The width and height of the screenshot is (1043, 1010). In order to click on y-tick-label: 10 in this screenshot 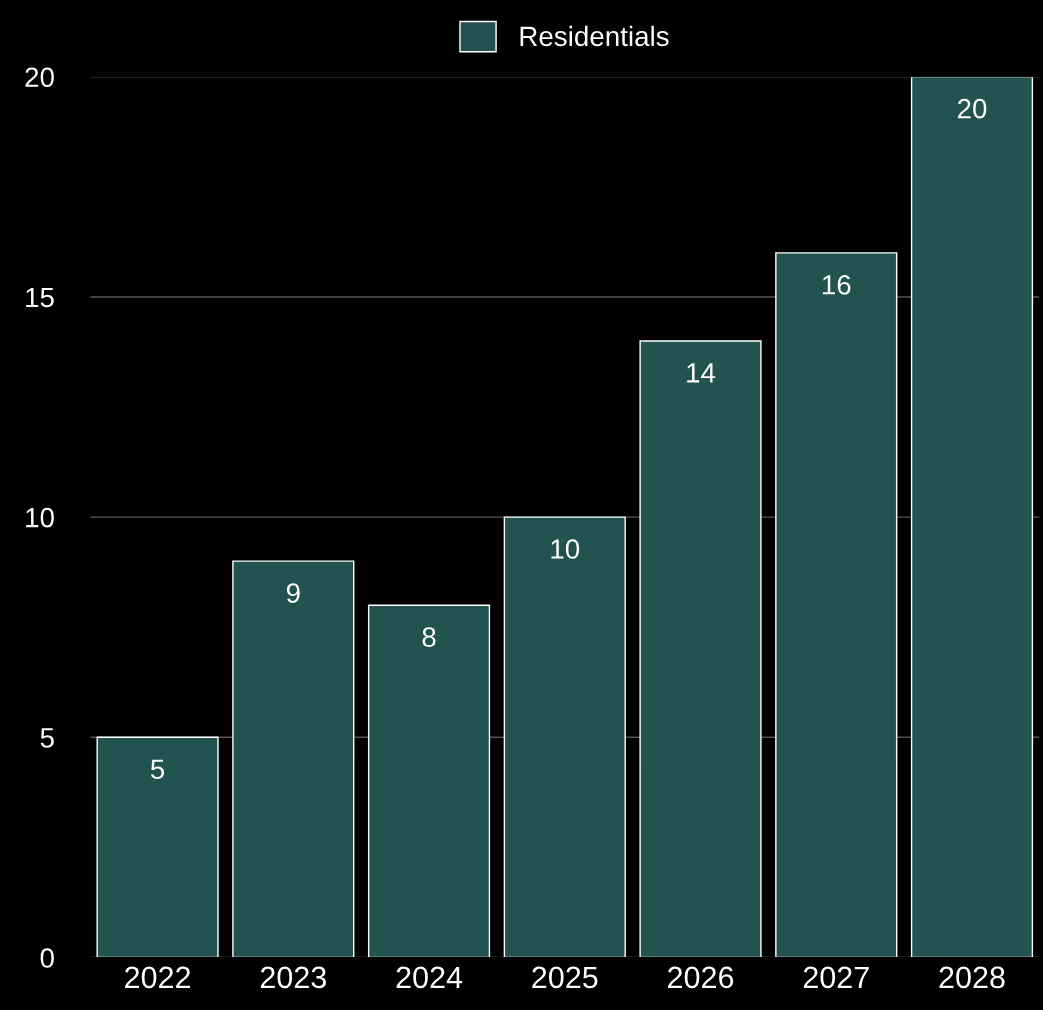, I will do `click(40, 517)`.